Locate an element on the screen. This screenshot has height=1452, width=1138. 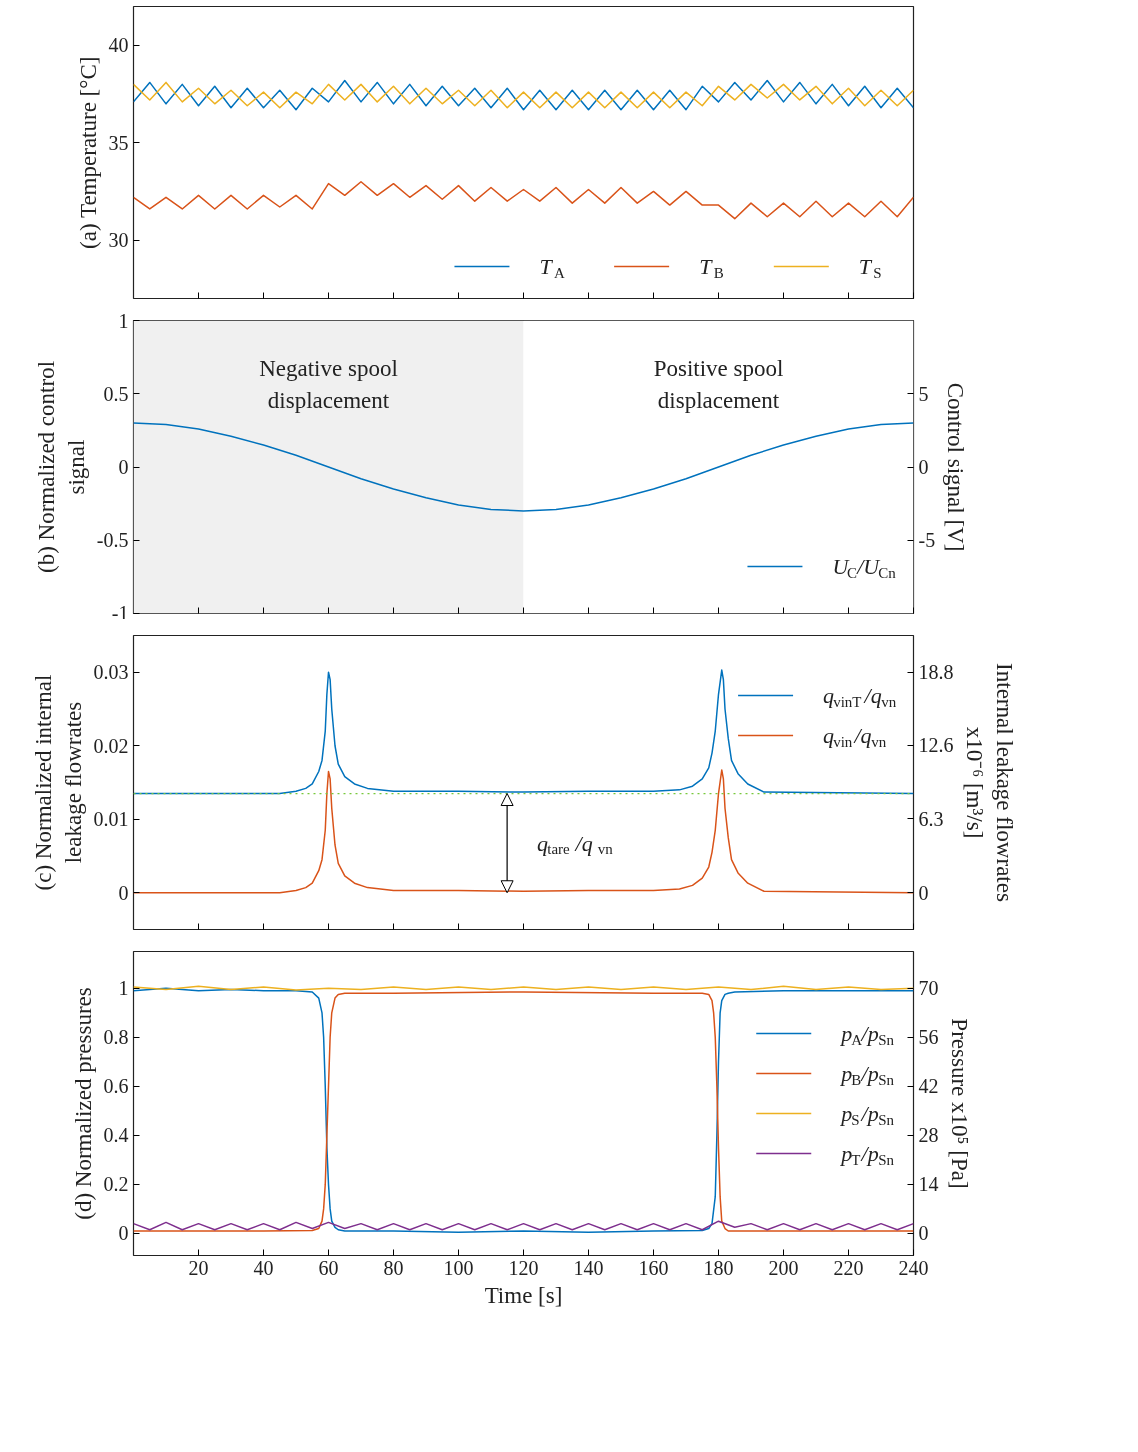
y-axis-title: (c) Normalized internal leakage flowrates is located at coordinates (58, 782).